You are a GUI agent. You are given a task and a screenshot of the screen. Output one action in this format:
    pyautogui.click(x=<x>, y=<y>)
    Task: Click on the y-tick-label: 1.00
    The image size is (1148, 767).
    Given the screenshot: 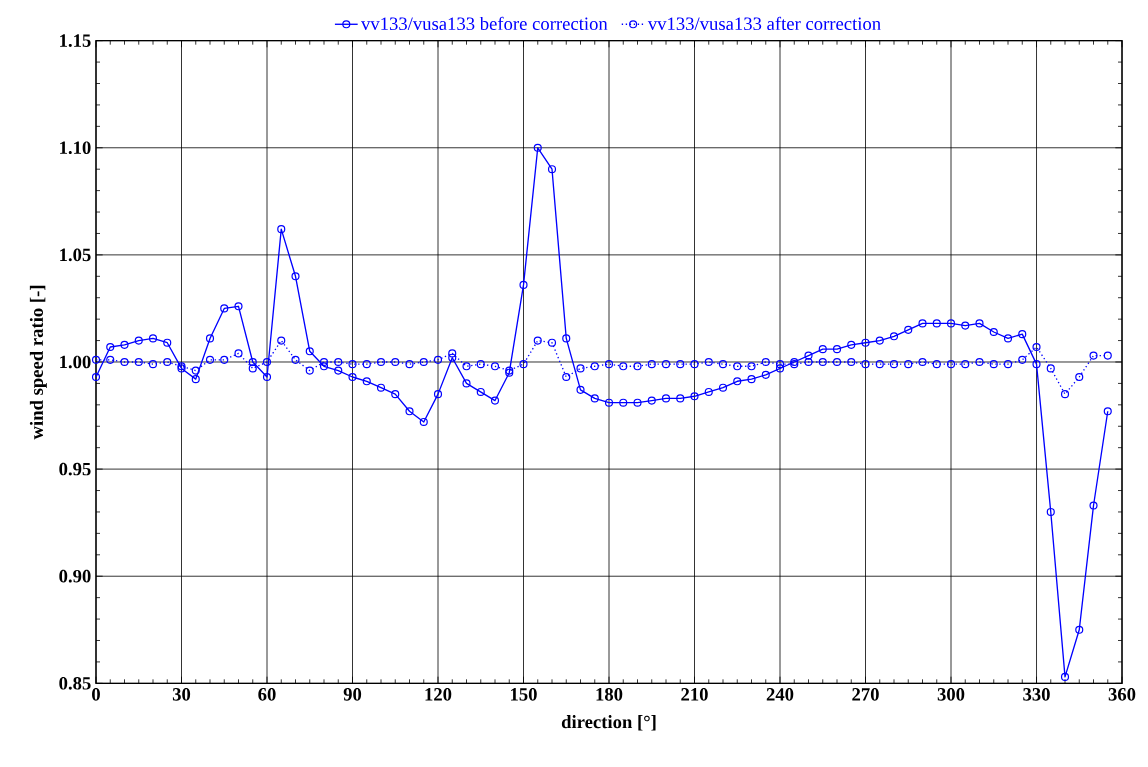 What is the action you would take?
    pyautogui.click(x=75, y=362)
    